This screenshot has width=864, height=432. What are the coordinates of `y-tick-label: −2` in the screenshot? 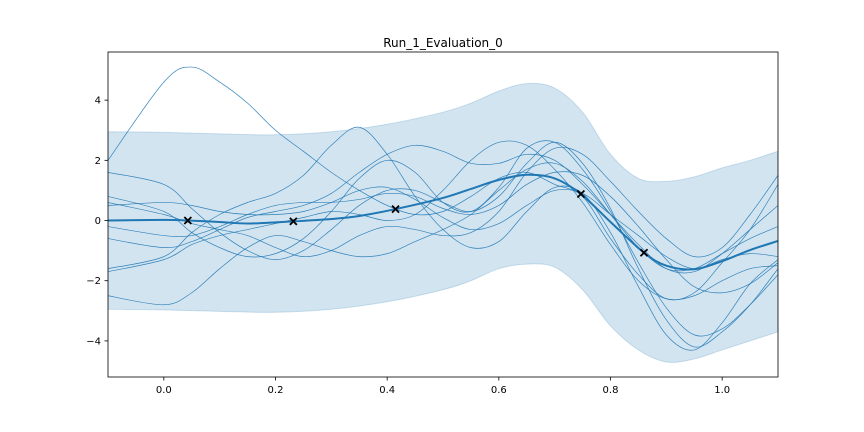 It's located at (93, 281).